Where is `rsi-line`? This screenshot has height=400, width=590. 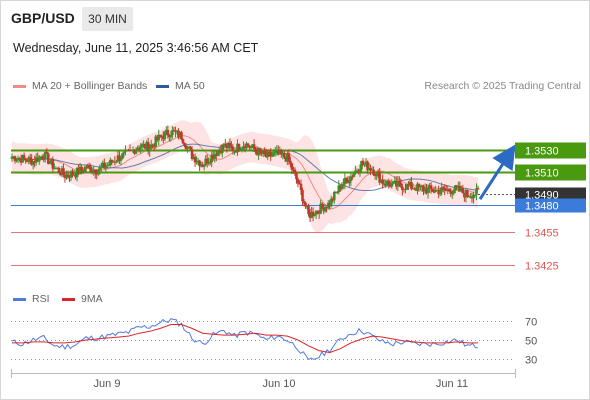 rsi-line is located at coordinates (245, 338).